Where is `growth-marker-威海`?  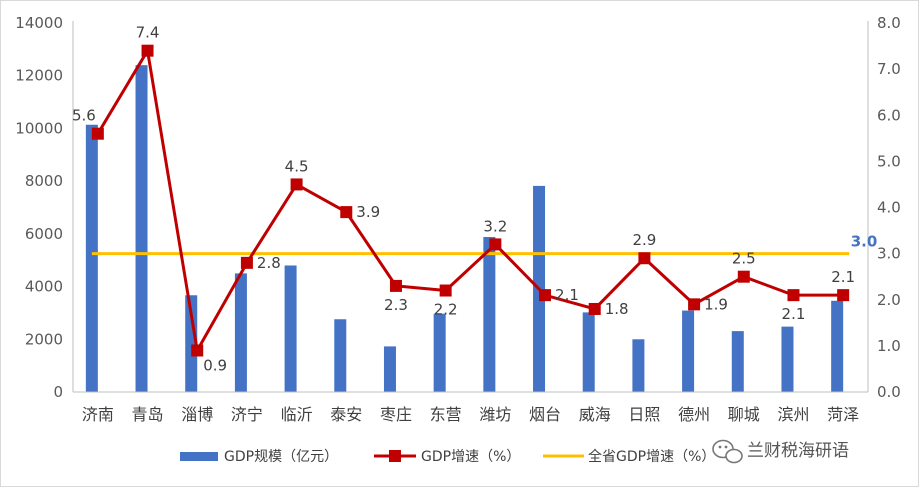 growth-marker-威海 is located at coordinates (594, 308).